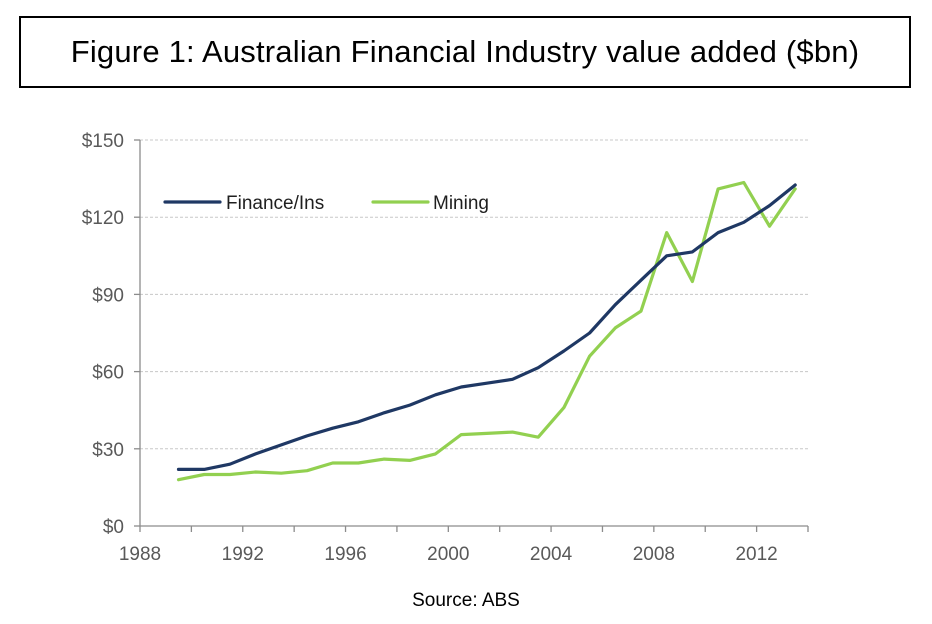 Image resolution: width=932 pixels, height=624 pixels. I want to click on y-tick-label-150: $150, so click(103, 141).